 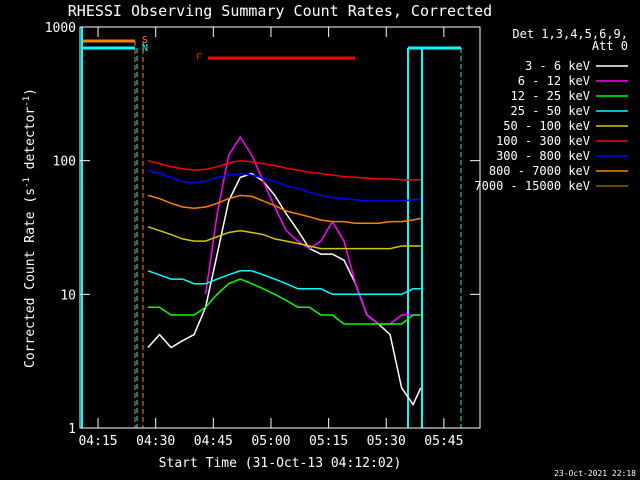 What do you see at coordinates (199, 57) in the screenshot?
I see `flag-label: F` at bounding box center [199, 57].